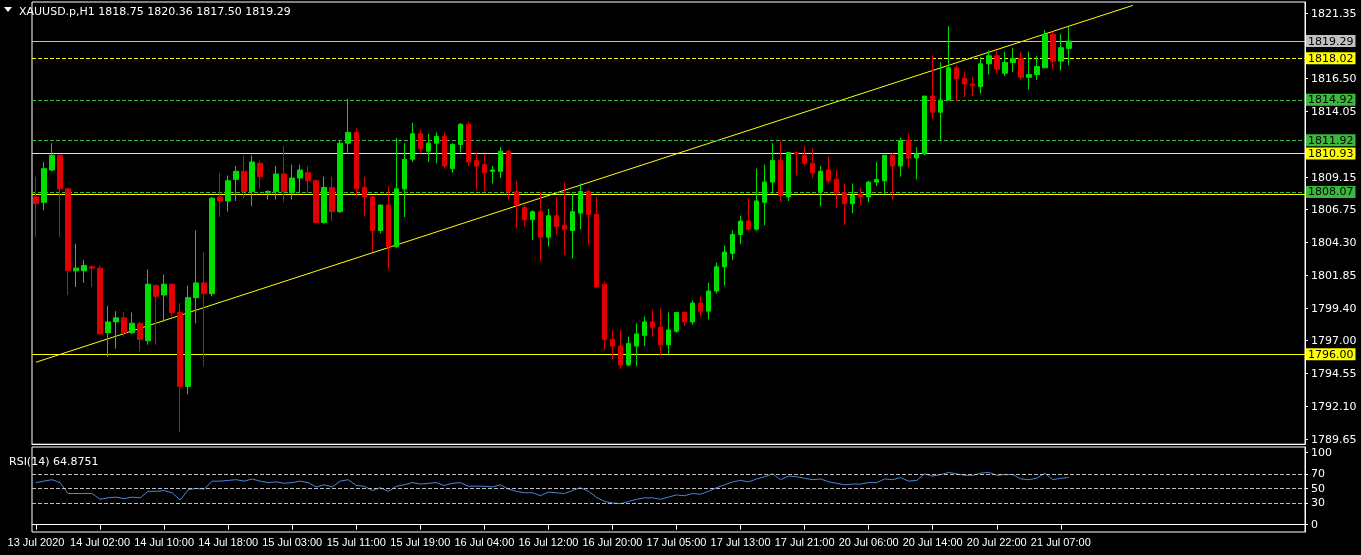 This screenshot has height=555, width=1361. What do you see at coordinates (54, 461) in the screenshot?
I see `text: RSI(14) 64.8751` at bounding box center [54, 461].